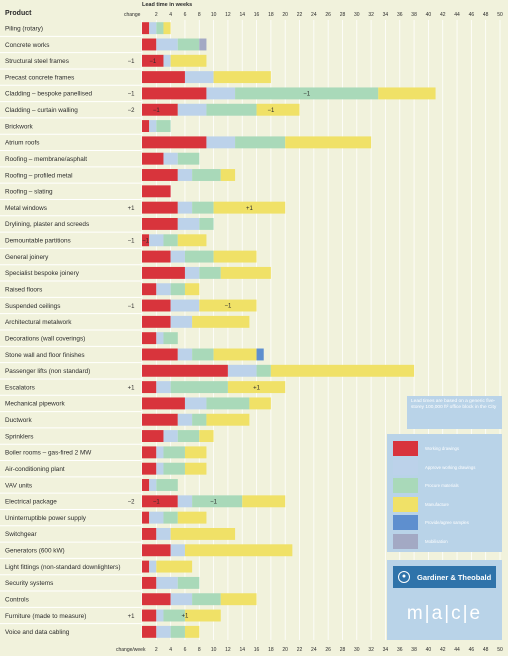 The width and height of the screenshot is (508, 656). Describe the element at coordinates (447, 522) in the screenshot. I see `legend-label: Provide/agree samples` at that location.